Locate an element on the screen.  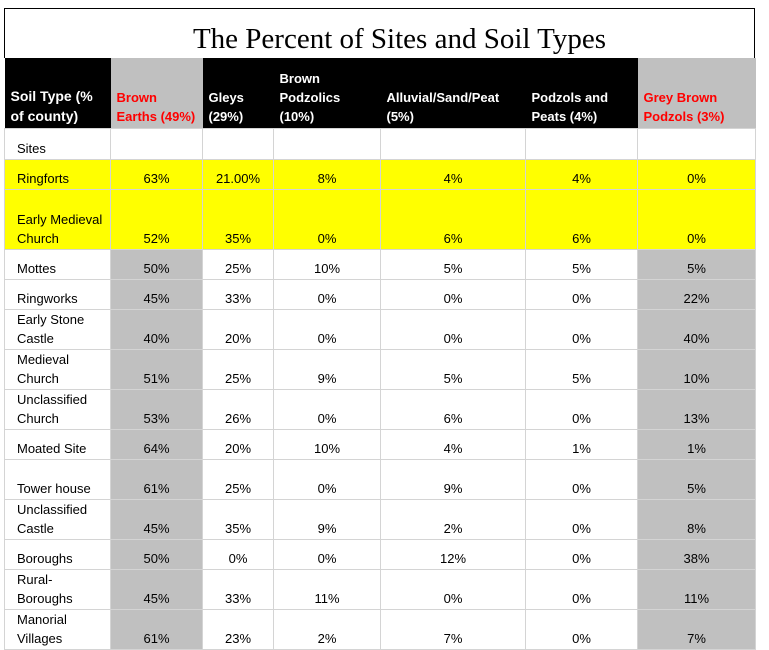
table-row: Unclassified Church 53% 26% 0% 6% 0% 13% is located at coordinates (380, 409).